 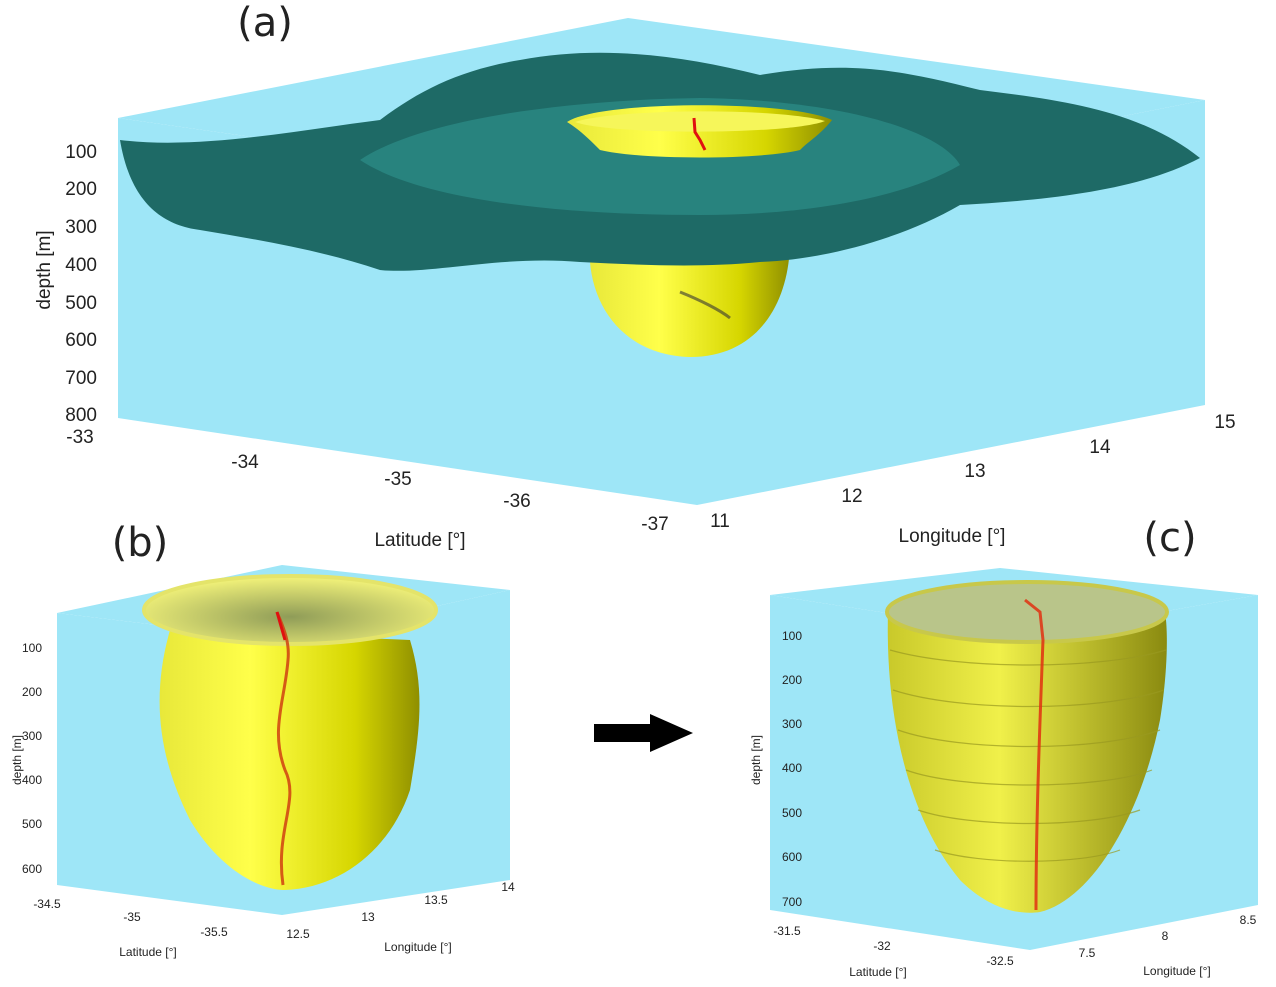 What do you see at coordinates (720, 521) in the screenshot?
I see `y-tick-label: 11` at bounding box center [720, 521].